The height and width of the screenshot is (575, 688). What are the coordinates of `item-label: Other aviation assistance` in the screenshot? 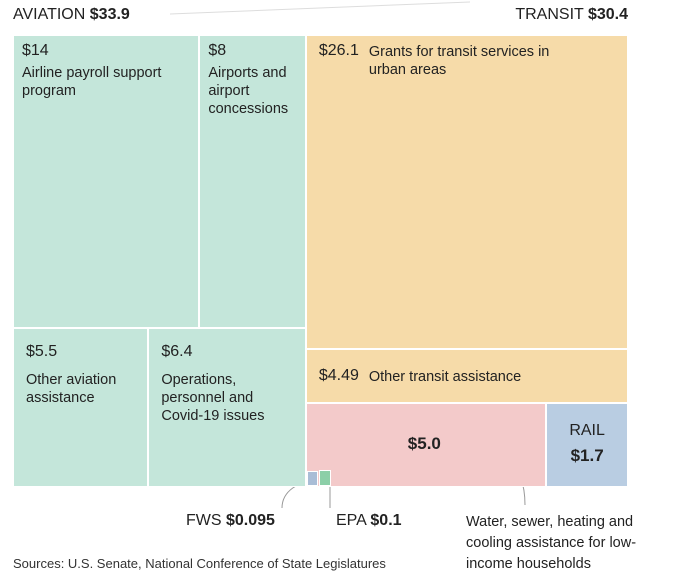 It's located at (71, 389).